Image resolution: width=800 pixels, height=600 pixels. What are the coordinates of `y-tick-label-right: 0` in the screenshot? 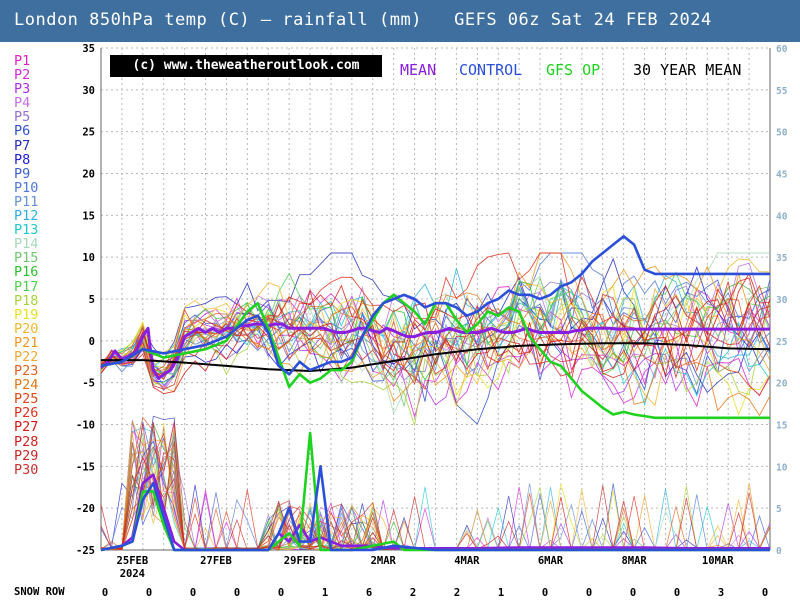 It's located at (779, 551).